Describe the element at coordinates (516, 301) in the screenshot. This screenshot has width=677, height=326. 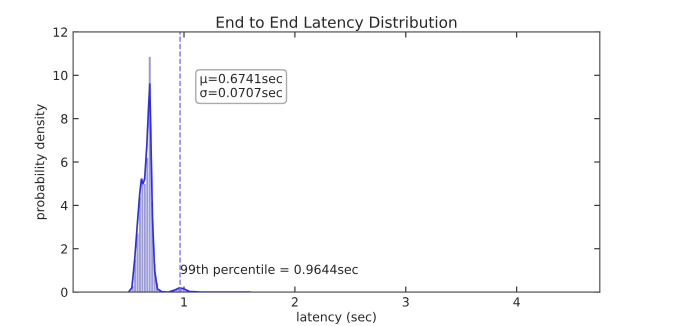
I see `x-tick-label: 4` at that location.